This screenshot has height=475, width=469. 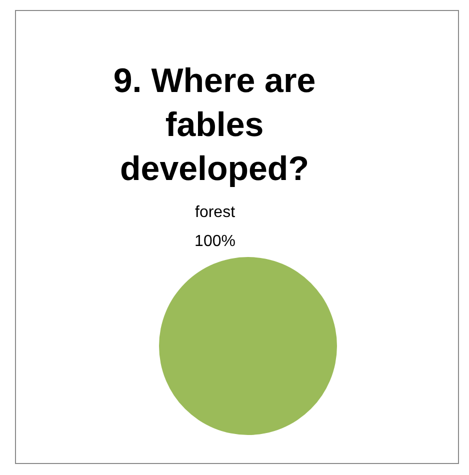 I want to click on chart-title: 9. Where are fables developed?, so click(x=214, y=125).